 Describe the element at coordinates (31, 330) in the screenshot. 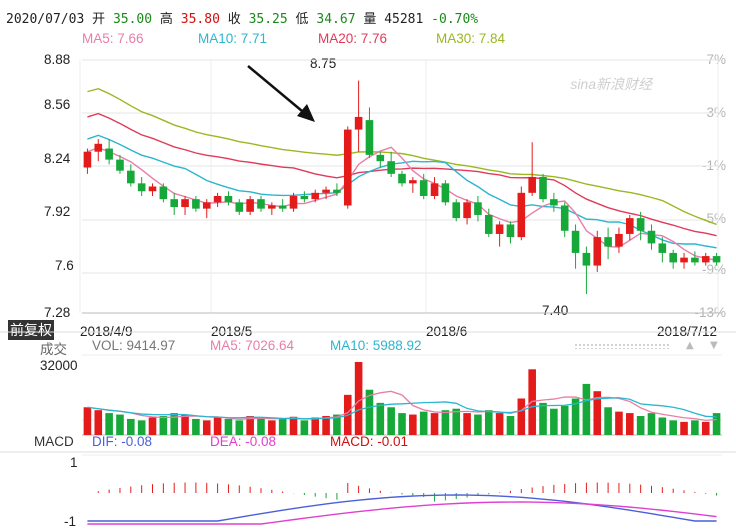

I see `restore-rights-tag: 前复权` at that location.